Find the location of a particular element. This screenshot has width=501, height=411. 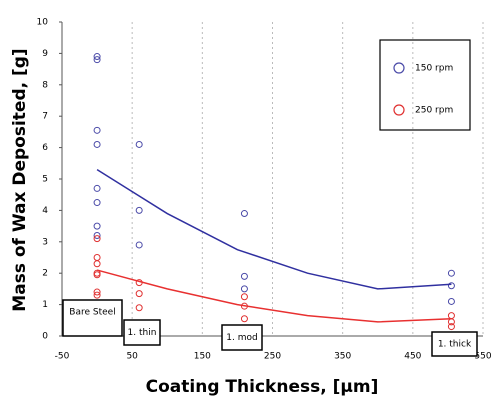

y-tick-label: 7 is located at coordinates (45, 117).